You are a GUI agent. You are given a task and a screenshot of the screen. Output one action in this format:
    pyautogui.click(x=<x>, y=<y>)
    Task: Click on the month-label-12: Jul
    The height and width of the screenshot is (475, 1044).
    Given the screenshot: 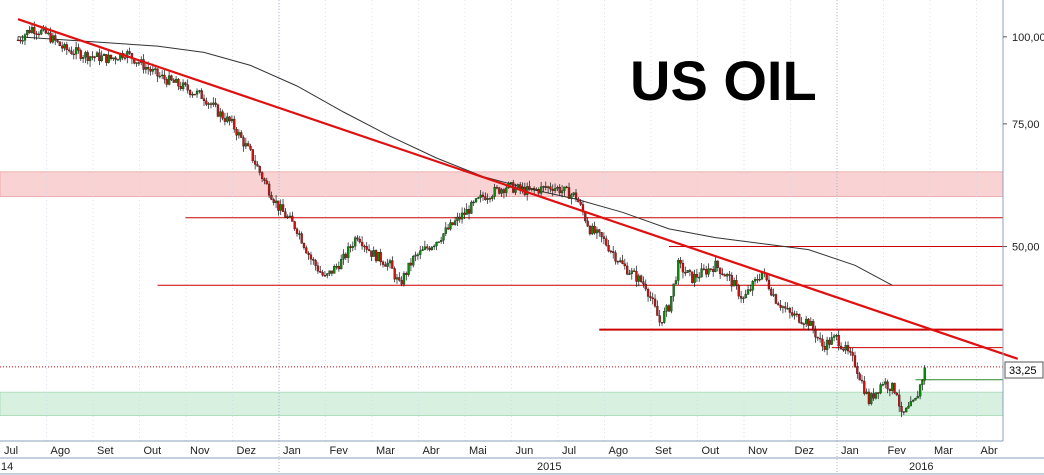 What is the action you would take?
    pyautogui.click(x=569, y=451)
    